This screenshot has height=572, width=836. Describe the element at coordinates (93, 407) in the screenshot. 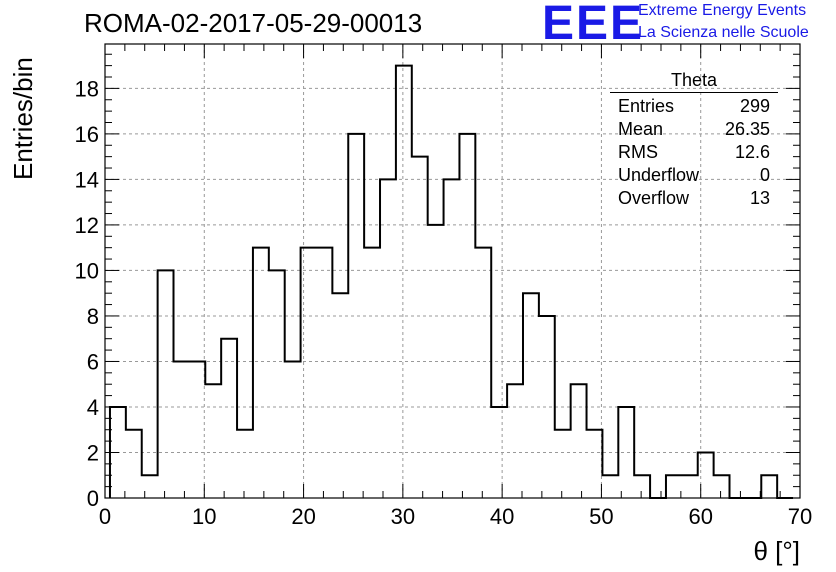

I see `y-tick-label: 4` at that location.